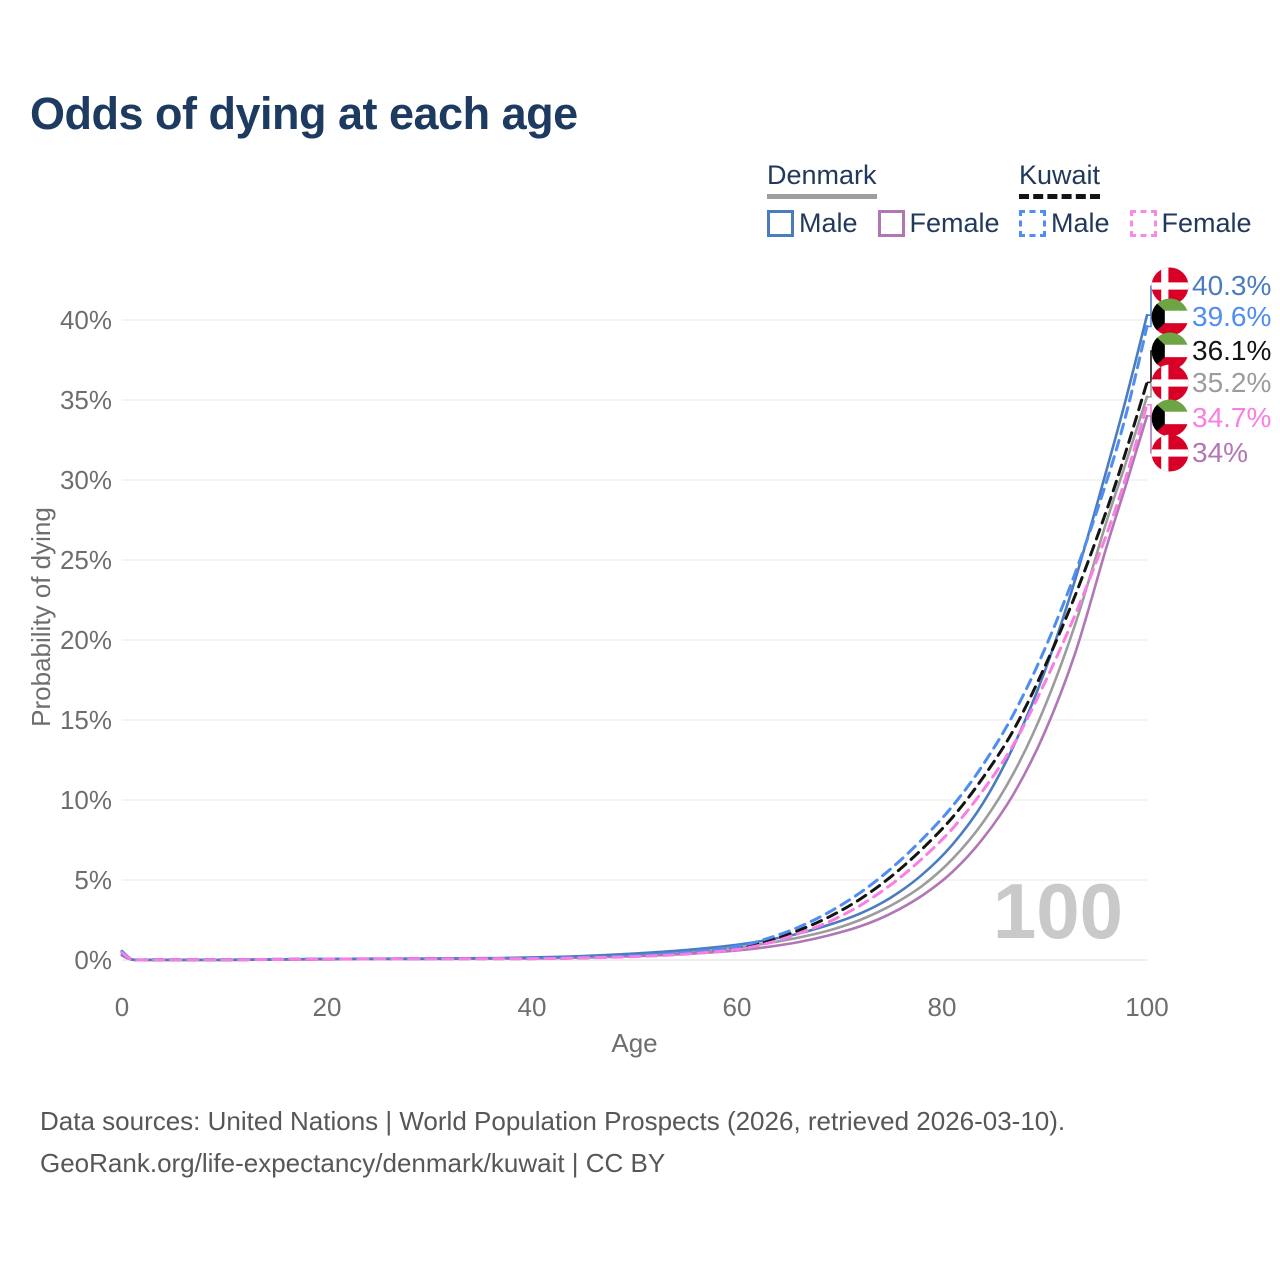  What do you see at coordinates (640, 205) in the screenshot?
I see `legend: Denmark Male Female Kuwait Male Female` at bounding box center [640, 205].